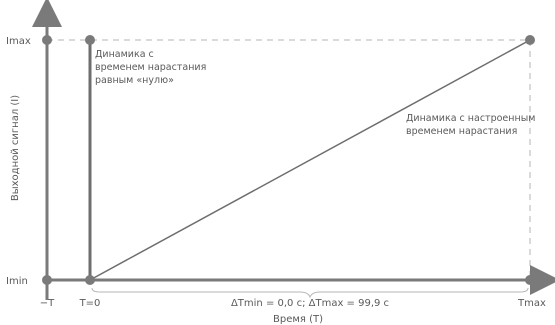  Describe the element at coordinates (15, 148) in the screenshot. I see `y-axis-label: Выходной сигнал (I)` at that location.